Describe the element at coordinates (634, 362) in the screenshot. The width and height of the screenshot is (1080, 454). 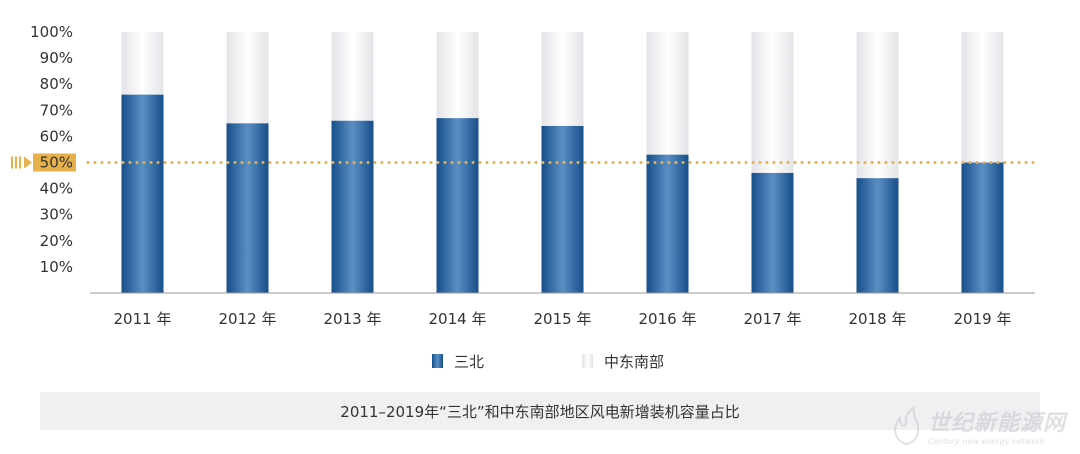
I see `legend-label: 中东南部` at that location.